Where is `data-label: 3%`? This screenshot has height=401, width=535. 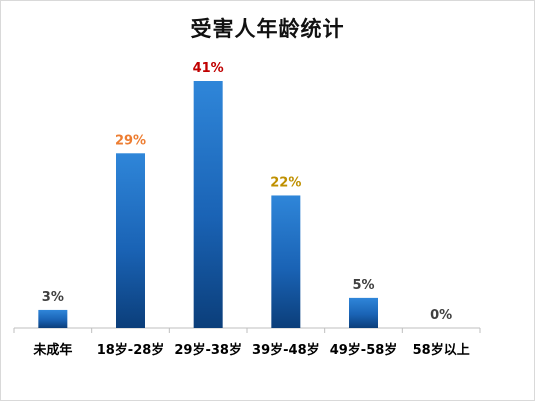 data-label: 3% is located at coordinates (53, 297).